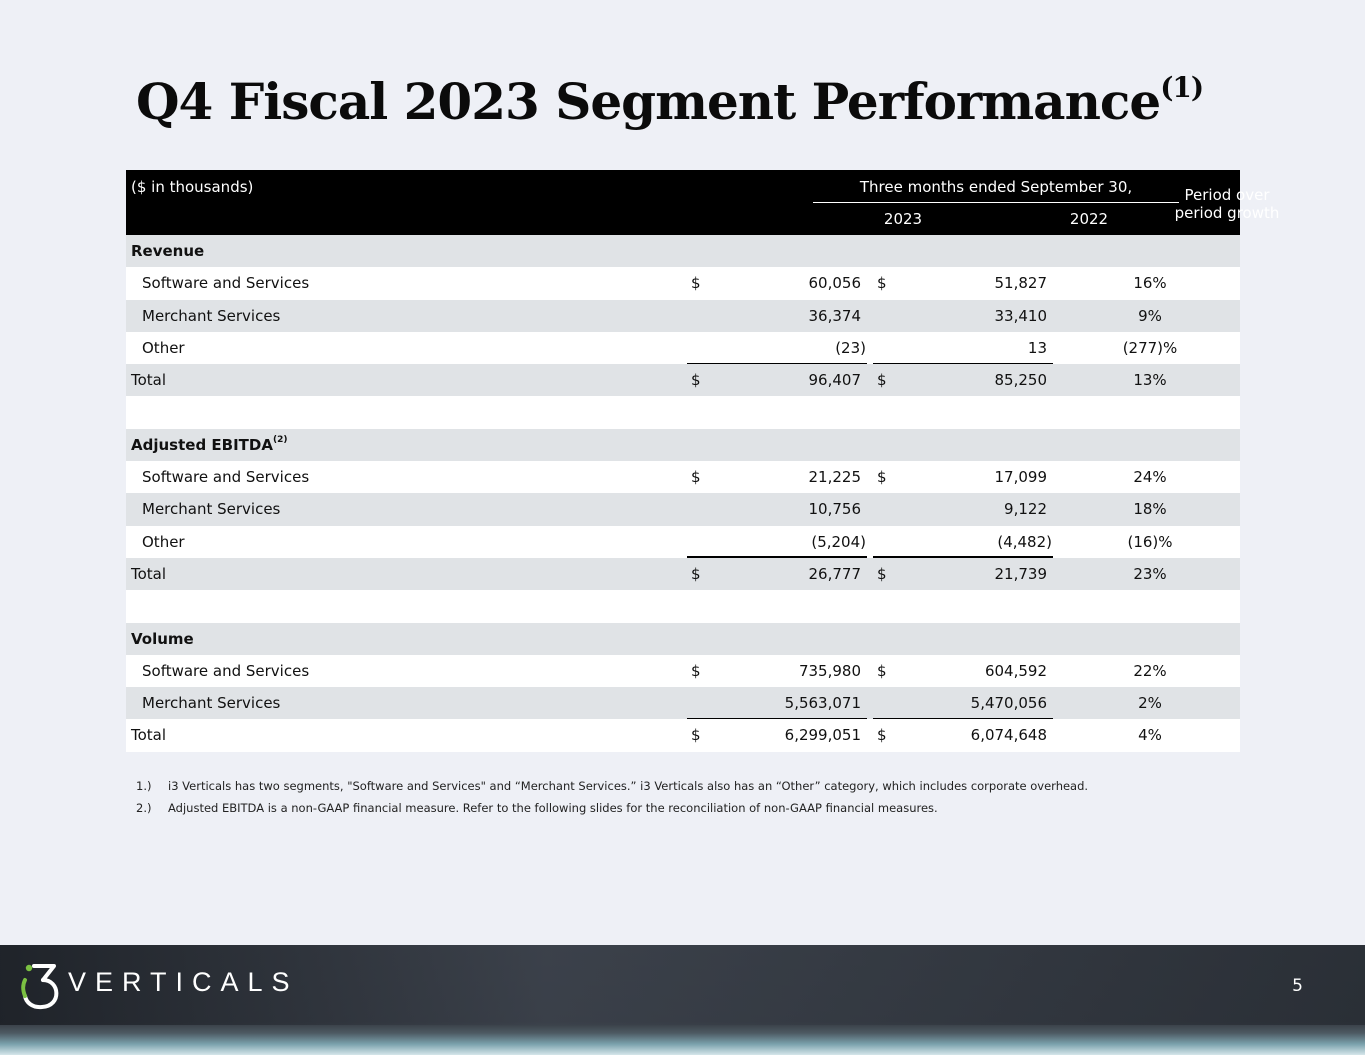 This screenshot has width=1365, height=1055. I want to click on value-2022: 13, so click(1037, 347).